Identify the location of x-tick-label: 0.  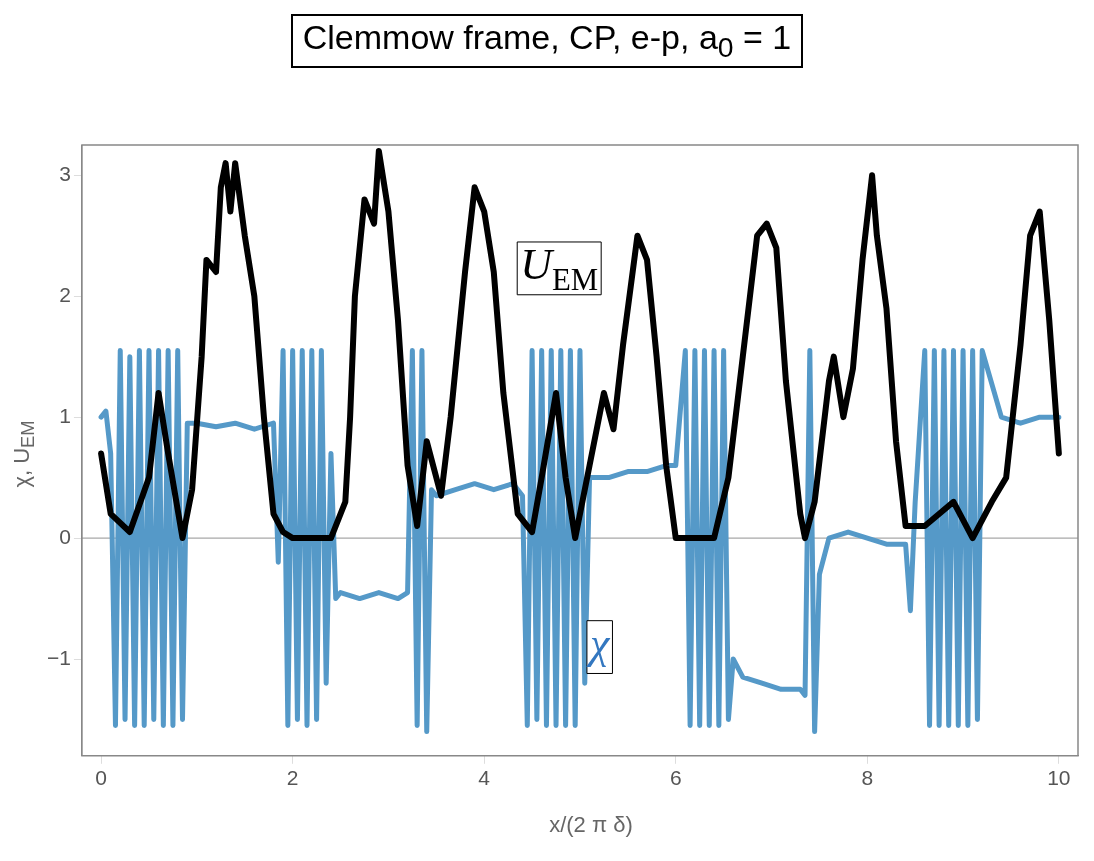
(101, 778).